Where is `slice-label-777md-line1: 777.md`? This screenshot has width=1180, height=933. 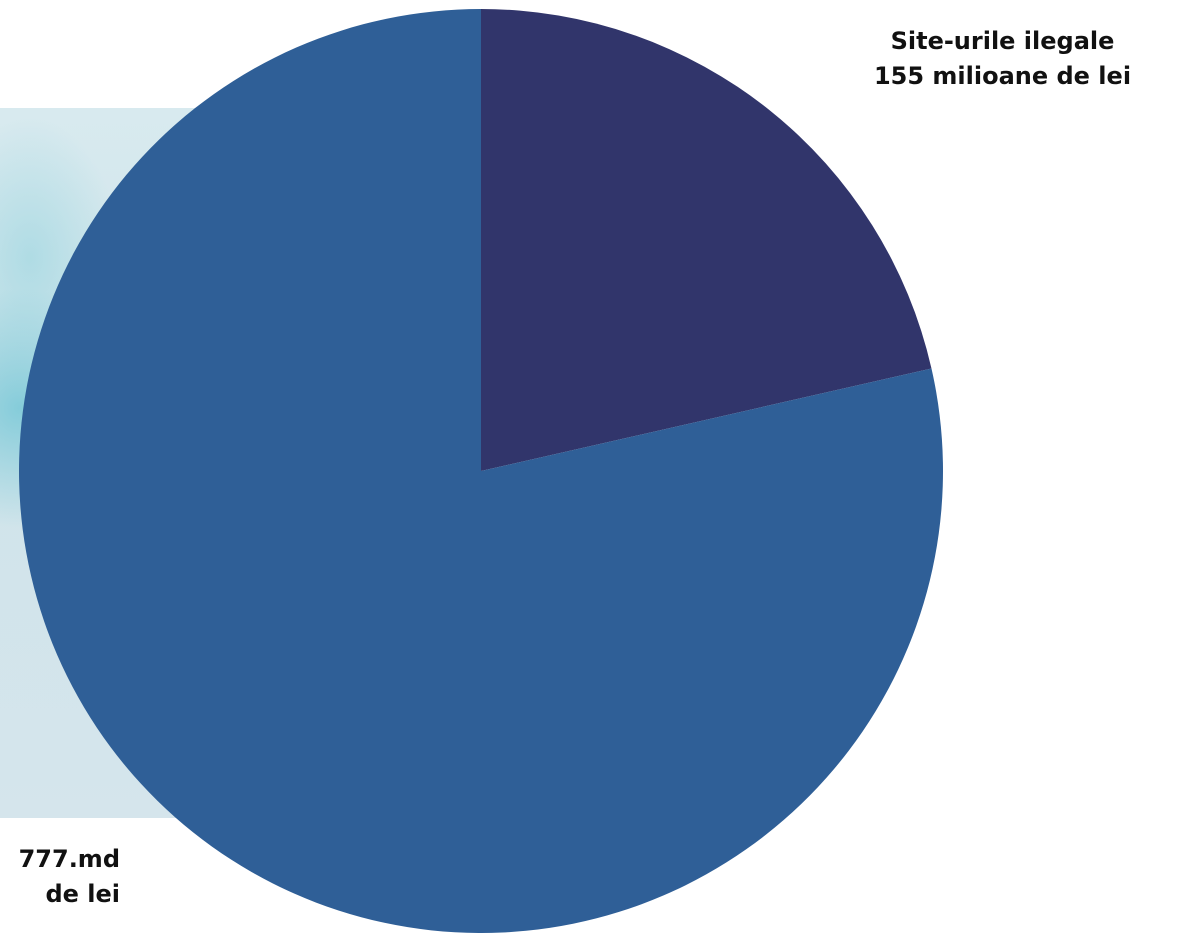
slice-label-777md-line1: 777.md is located at coordinates (69, 859).